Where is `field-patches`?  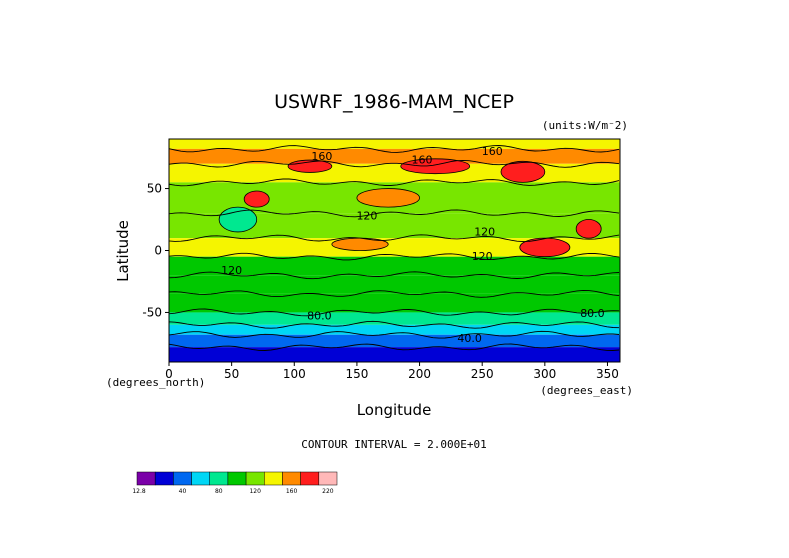 field-patches is located at coordinates (410, 208).